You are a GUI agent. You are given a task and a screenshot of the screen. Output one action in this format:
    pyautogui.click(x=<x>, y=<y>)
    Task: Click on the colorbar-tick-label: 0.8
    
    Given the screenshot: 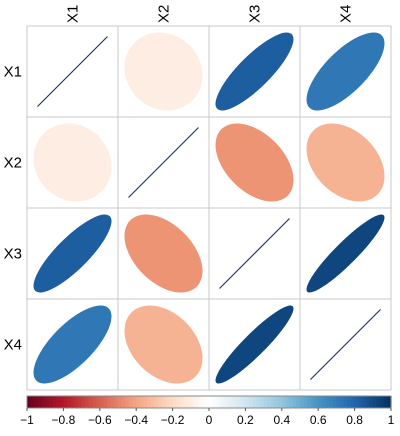 What is the action you would take?
    pyautogui.click(x=354, y=420)
    